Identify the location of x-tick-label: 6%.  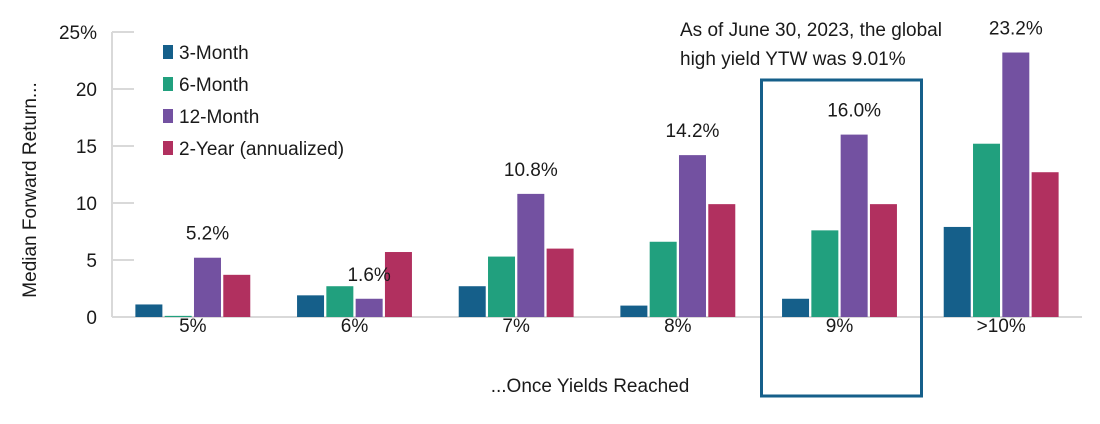
(355, 326).